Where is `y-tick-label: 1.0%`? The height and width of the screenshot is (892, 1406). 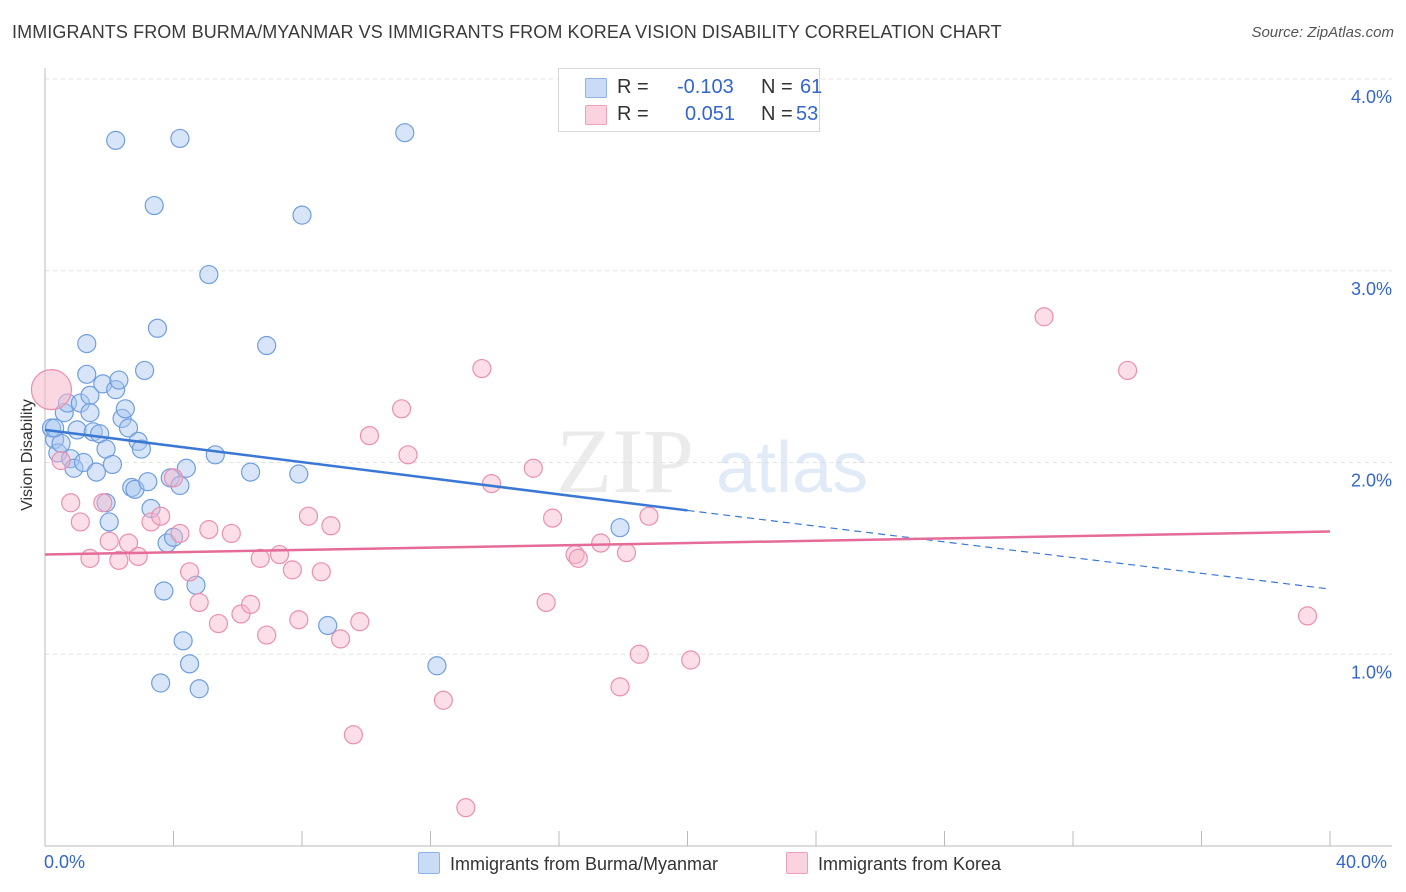 y-tick-label: 1.0% is located at coordinates (1371, 672).